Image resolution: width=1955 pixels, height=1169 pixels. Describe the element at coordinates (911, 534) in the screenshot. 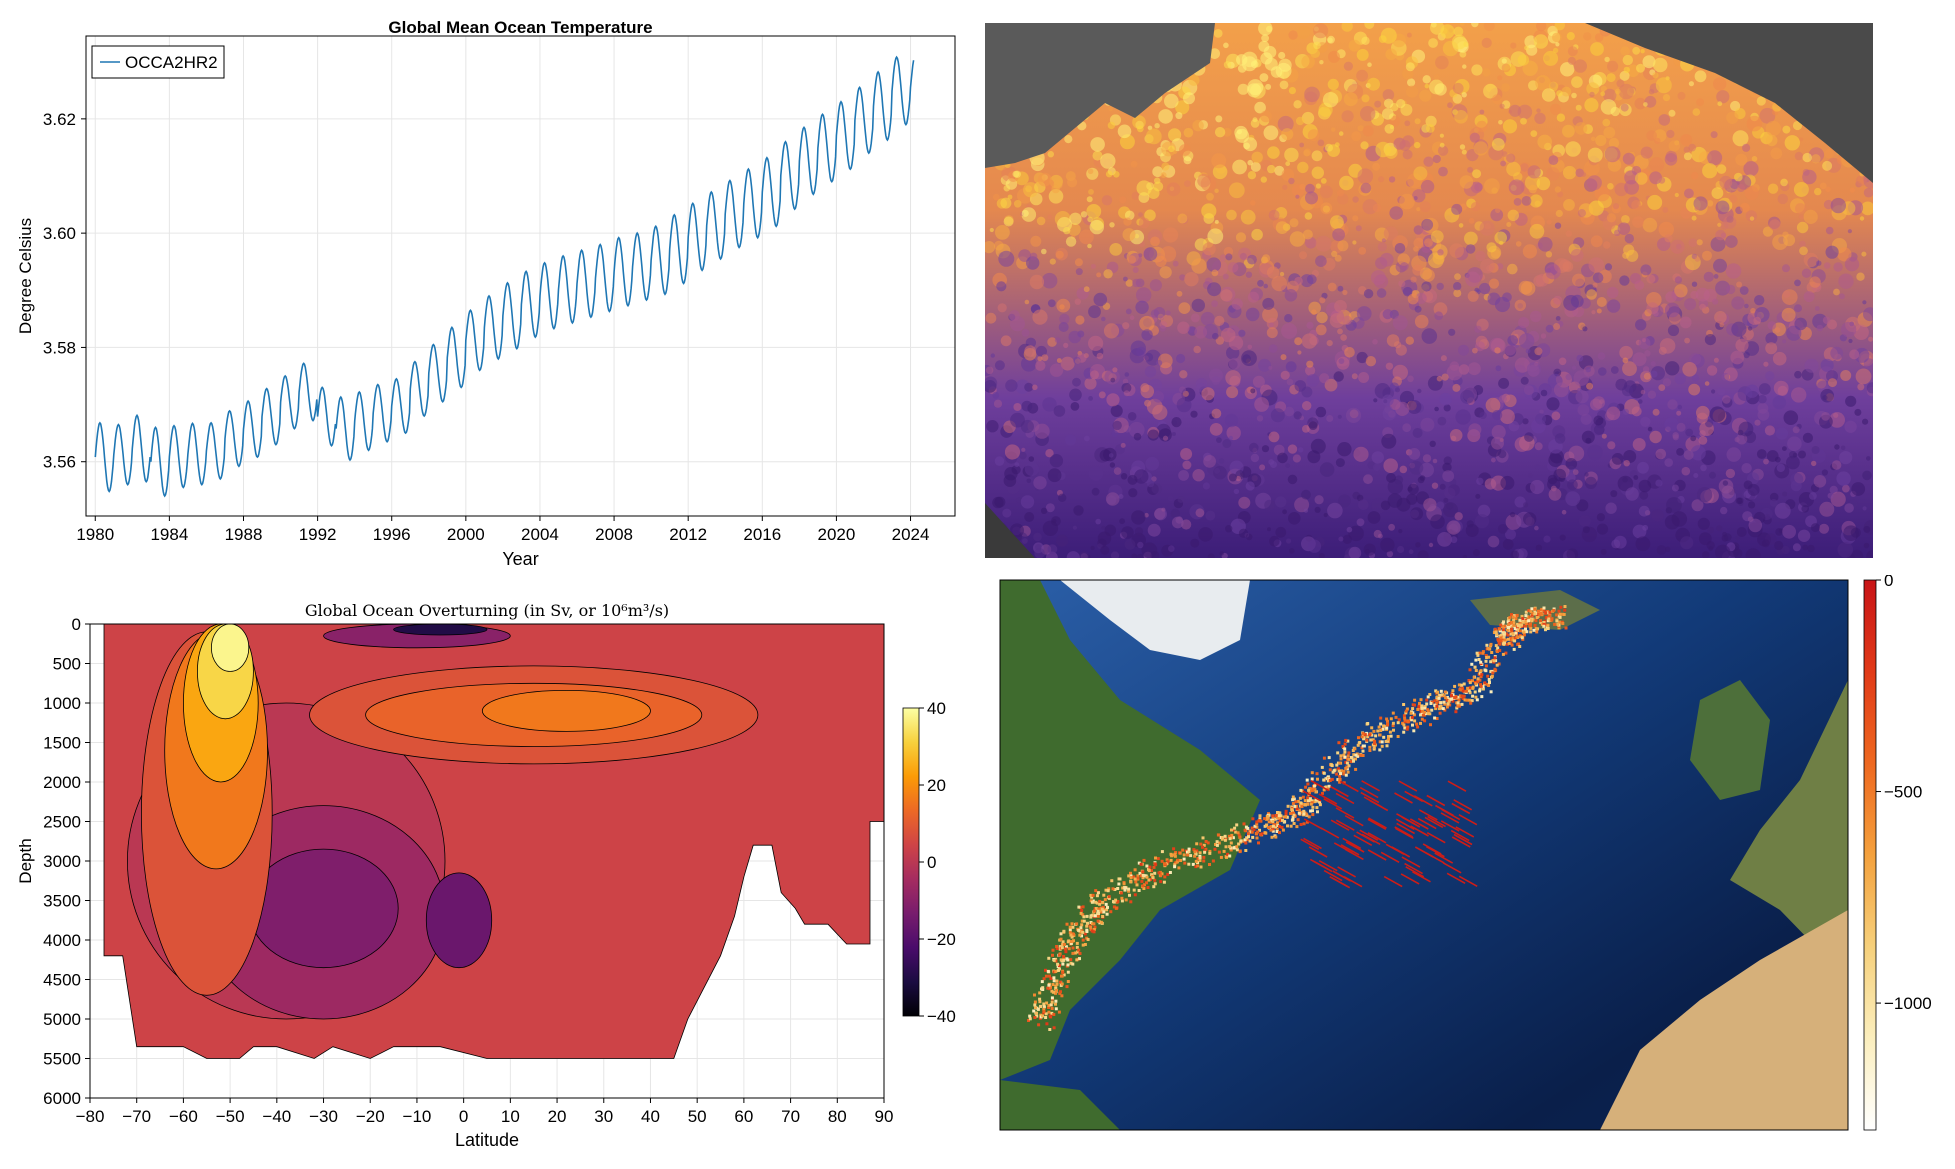

I see `x-tick-label: 2024` at that location.